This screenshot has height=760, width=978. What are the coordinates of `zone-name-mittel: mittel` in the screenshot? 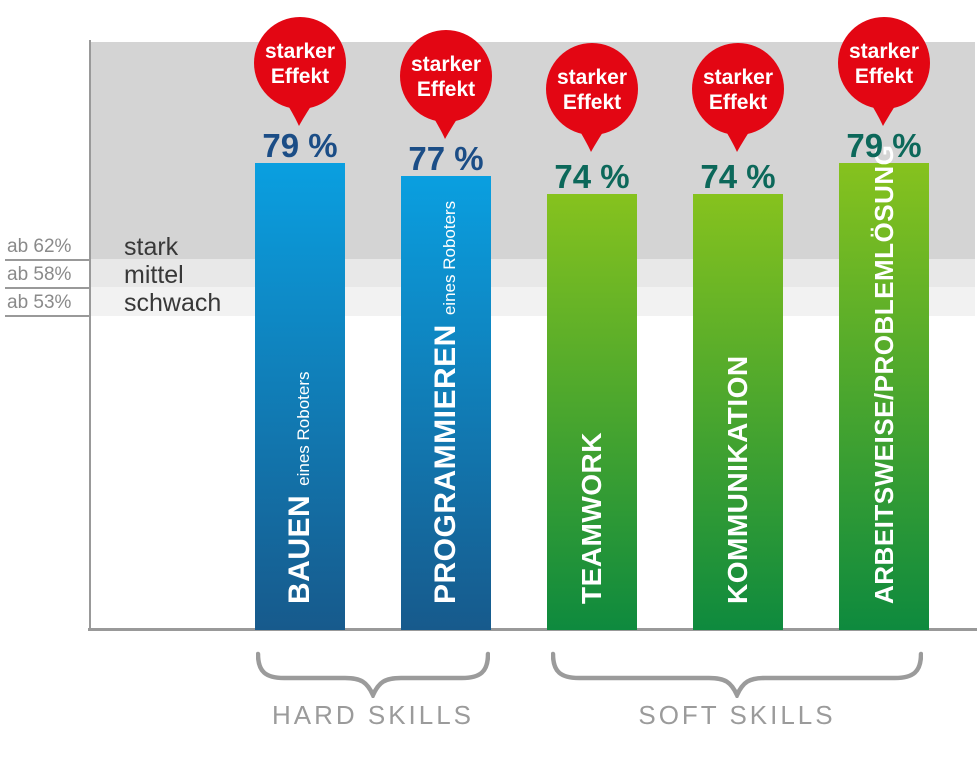 It's located at (154, 275).